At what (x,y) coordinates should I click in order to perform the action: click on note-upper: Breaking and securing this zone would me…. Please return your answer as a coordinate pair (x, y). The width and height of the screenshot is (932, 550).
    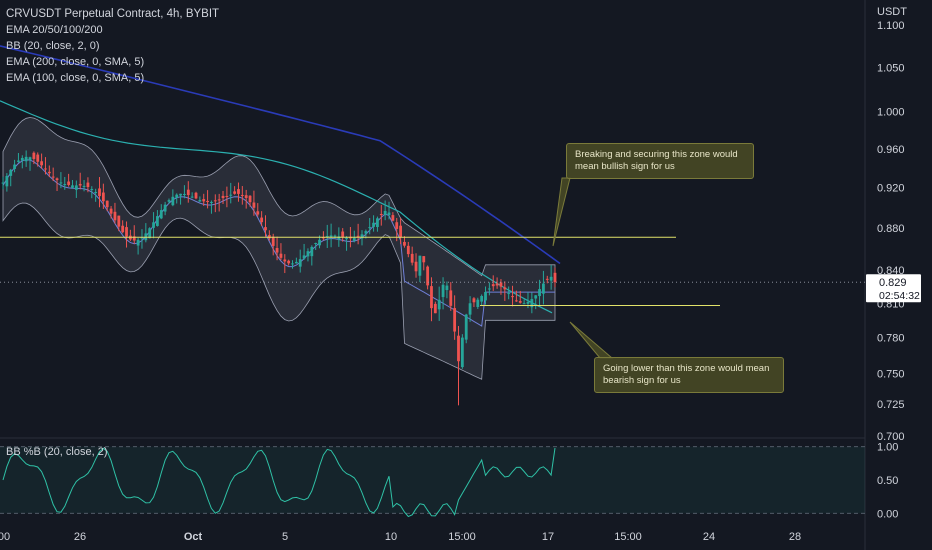
    Looking at the image, I should click on (660, 161).